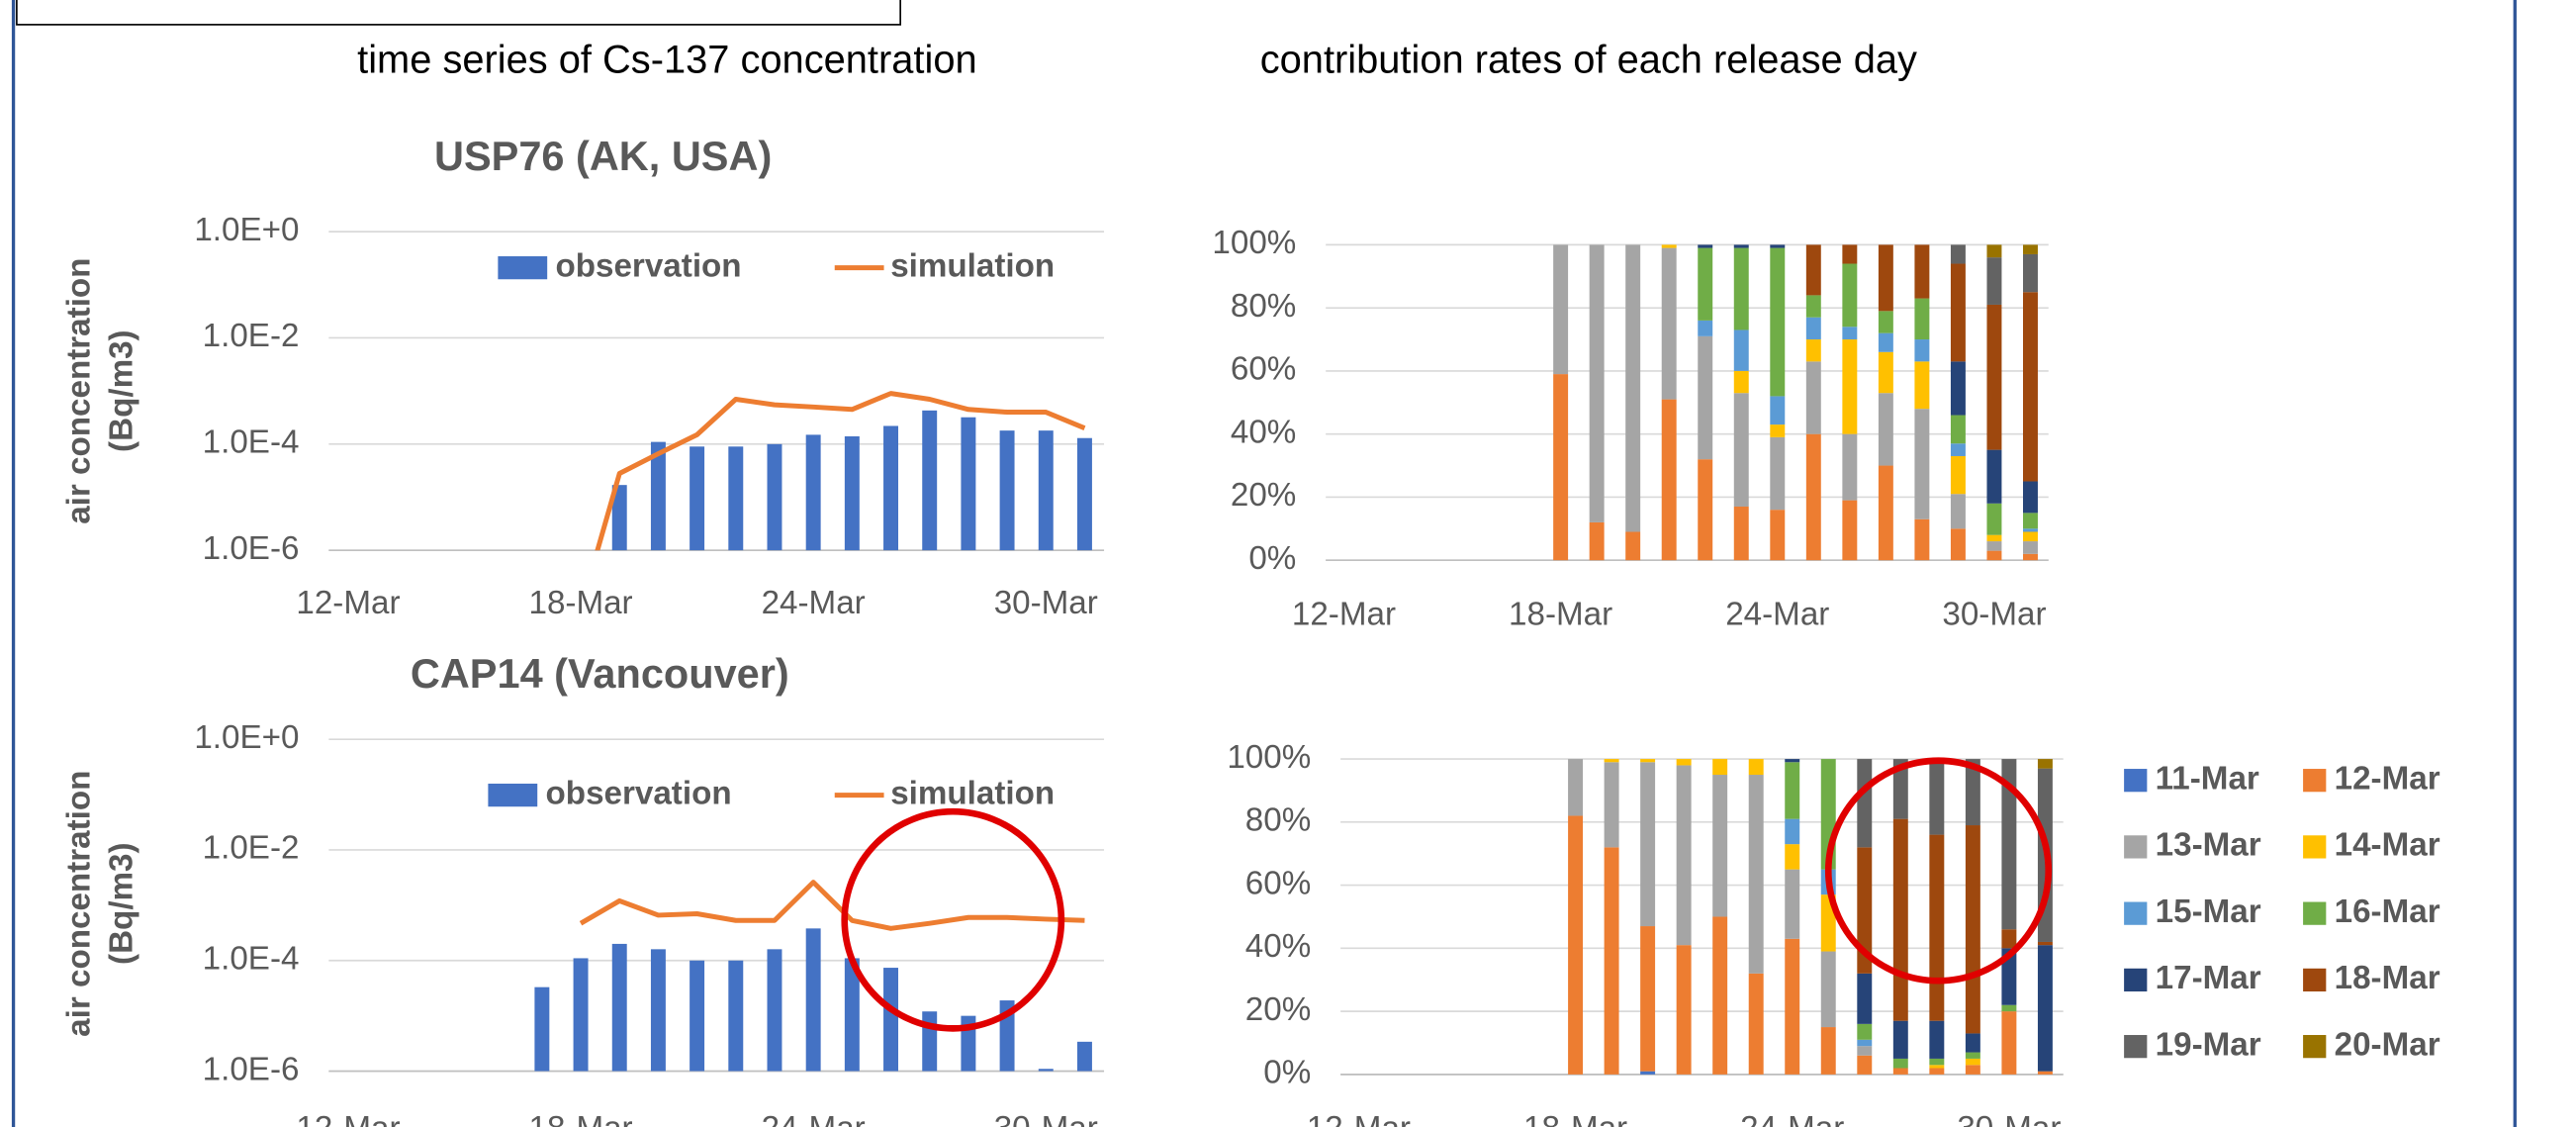  I want to click on y-tick-label: 60%, so click(1263, 369).